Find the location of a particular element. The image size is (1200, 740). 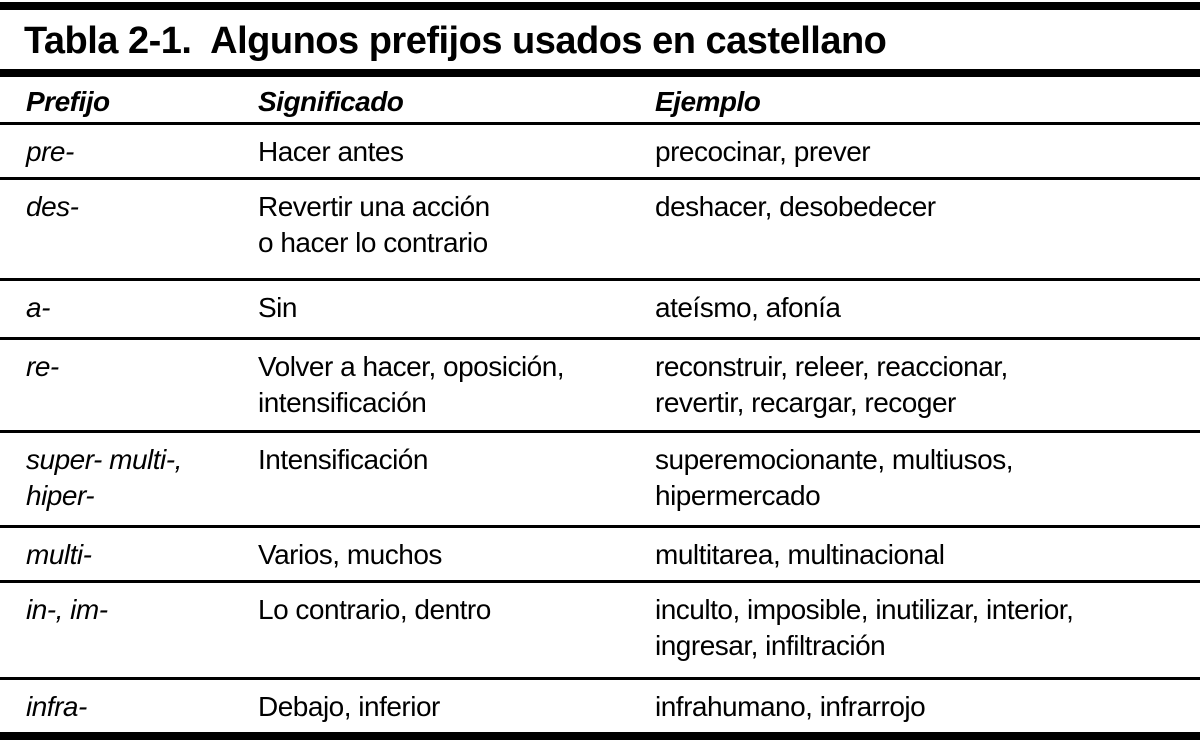

column-header-significado: Significado is located at coordinates (456, 101).